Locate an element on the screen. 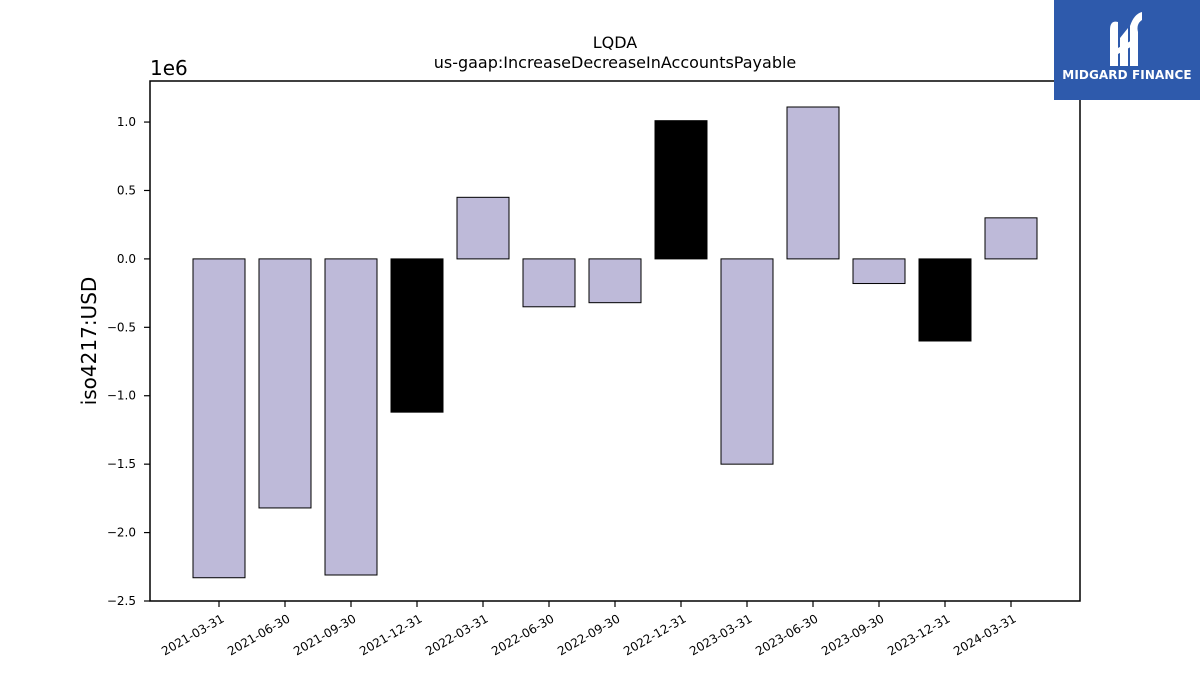 The image size is (1200, 675). y-tick-label: −0.5 is located at coordinates (121, 327).